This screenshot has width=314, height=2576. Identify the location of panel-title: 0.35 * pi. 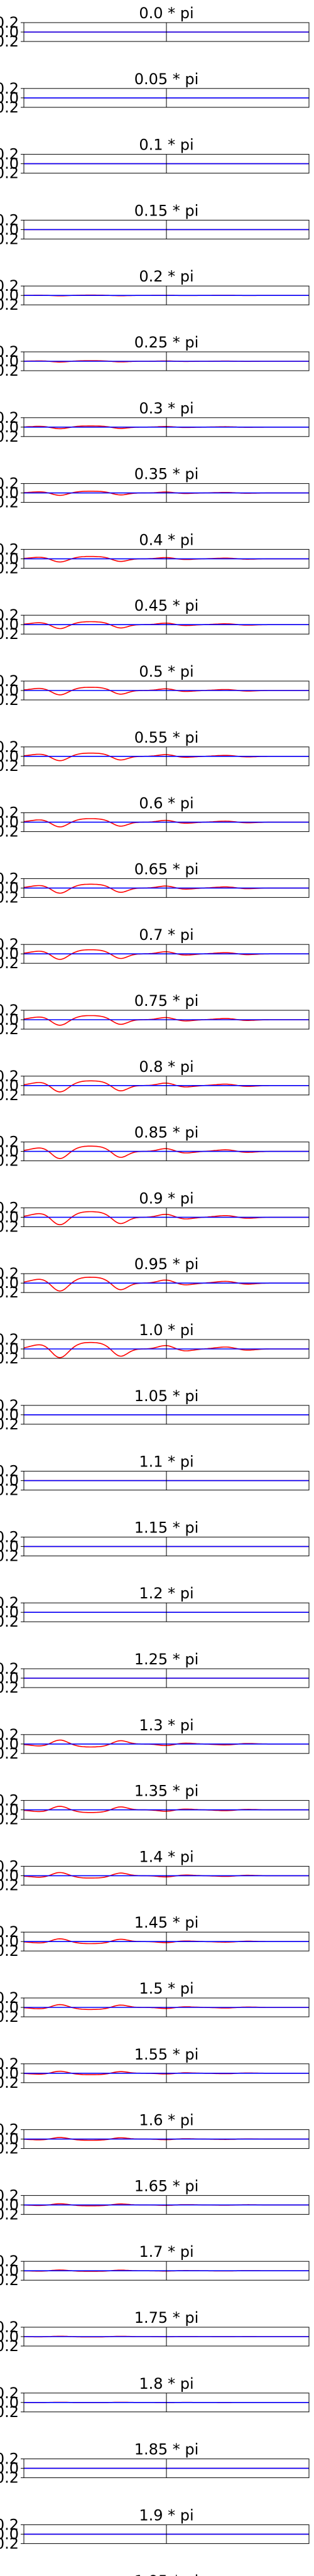
(166, 475).